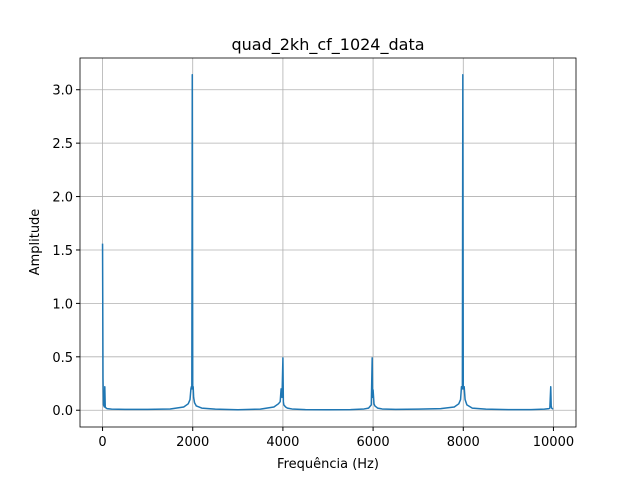  Describe the element at coordinates (192, 442) in the screenshot. I see `x-tick-label: 2000` at that location.